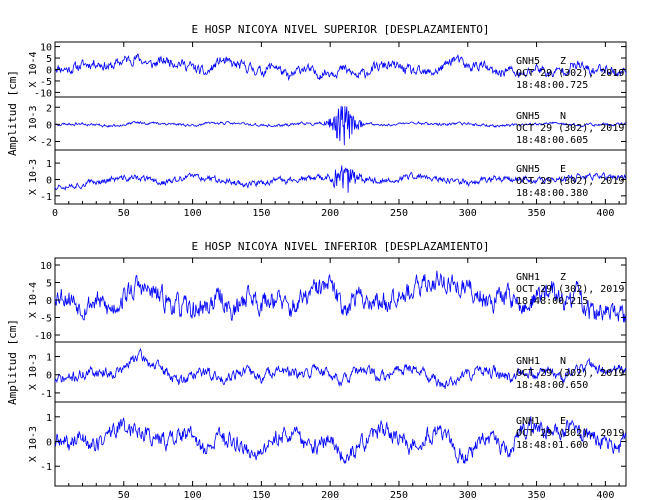 The height and width of the screenshot is (500, 650). I want to click on time-label: 18:48:00.215, so click(552, 301).